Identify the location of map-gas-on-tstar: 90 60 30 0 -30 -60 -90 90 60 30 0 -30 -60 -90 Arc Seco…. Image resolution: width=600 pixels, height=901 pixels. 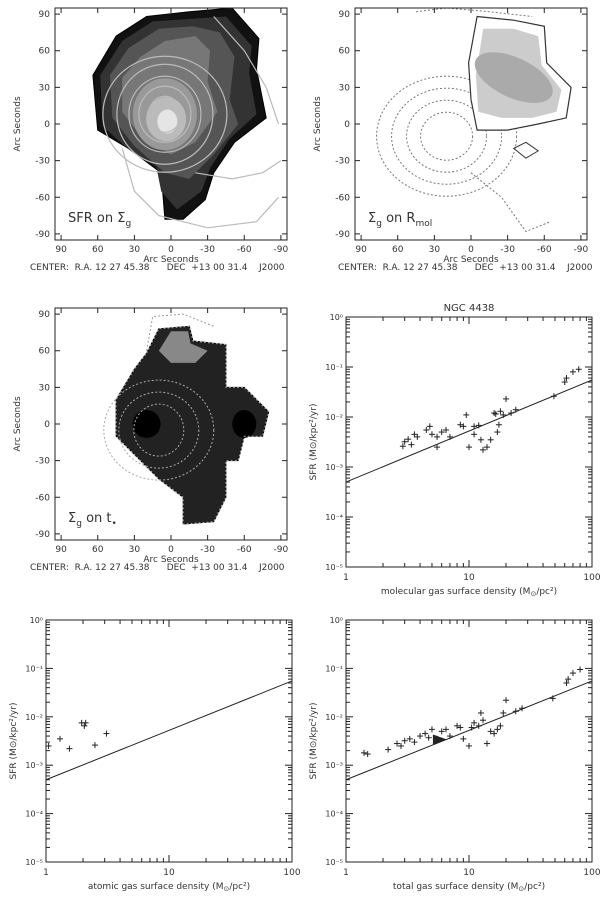
(151, 436).